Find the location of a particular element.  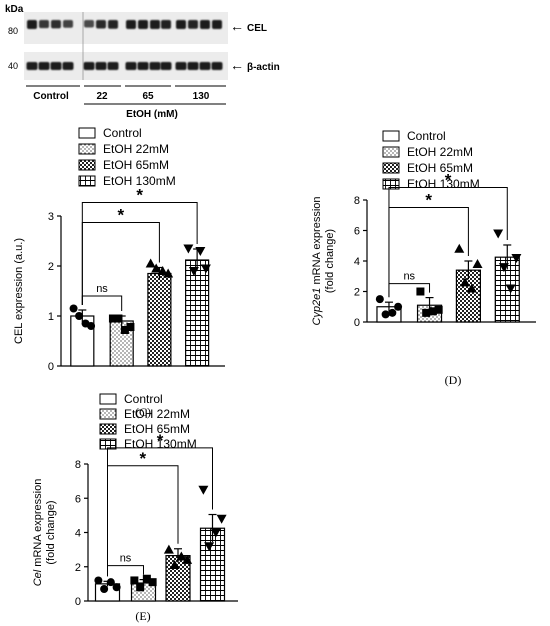

y-axis-title: Cel mRNA expression is located at coordinates (38, 533).